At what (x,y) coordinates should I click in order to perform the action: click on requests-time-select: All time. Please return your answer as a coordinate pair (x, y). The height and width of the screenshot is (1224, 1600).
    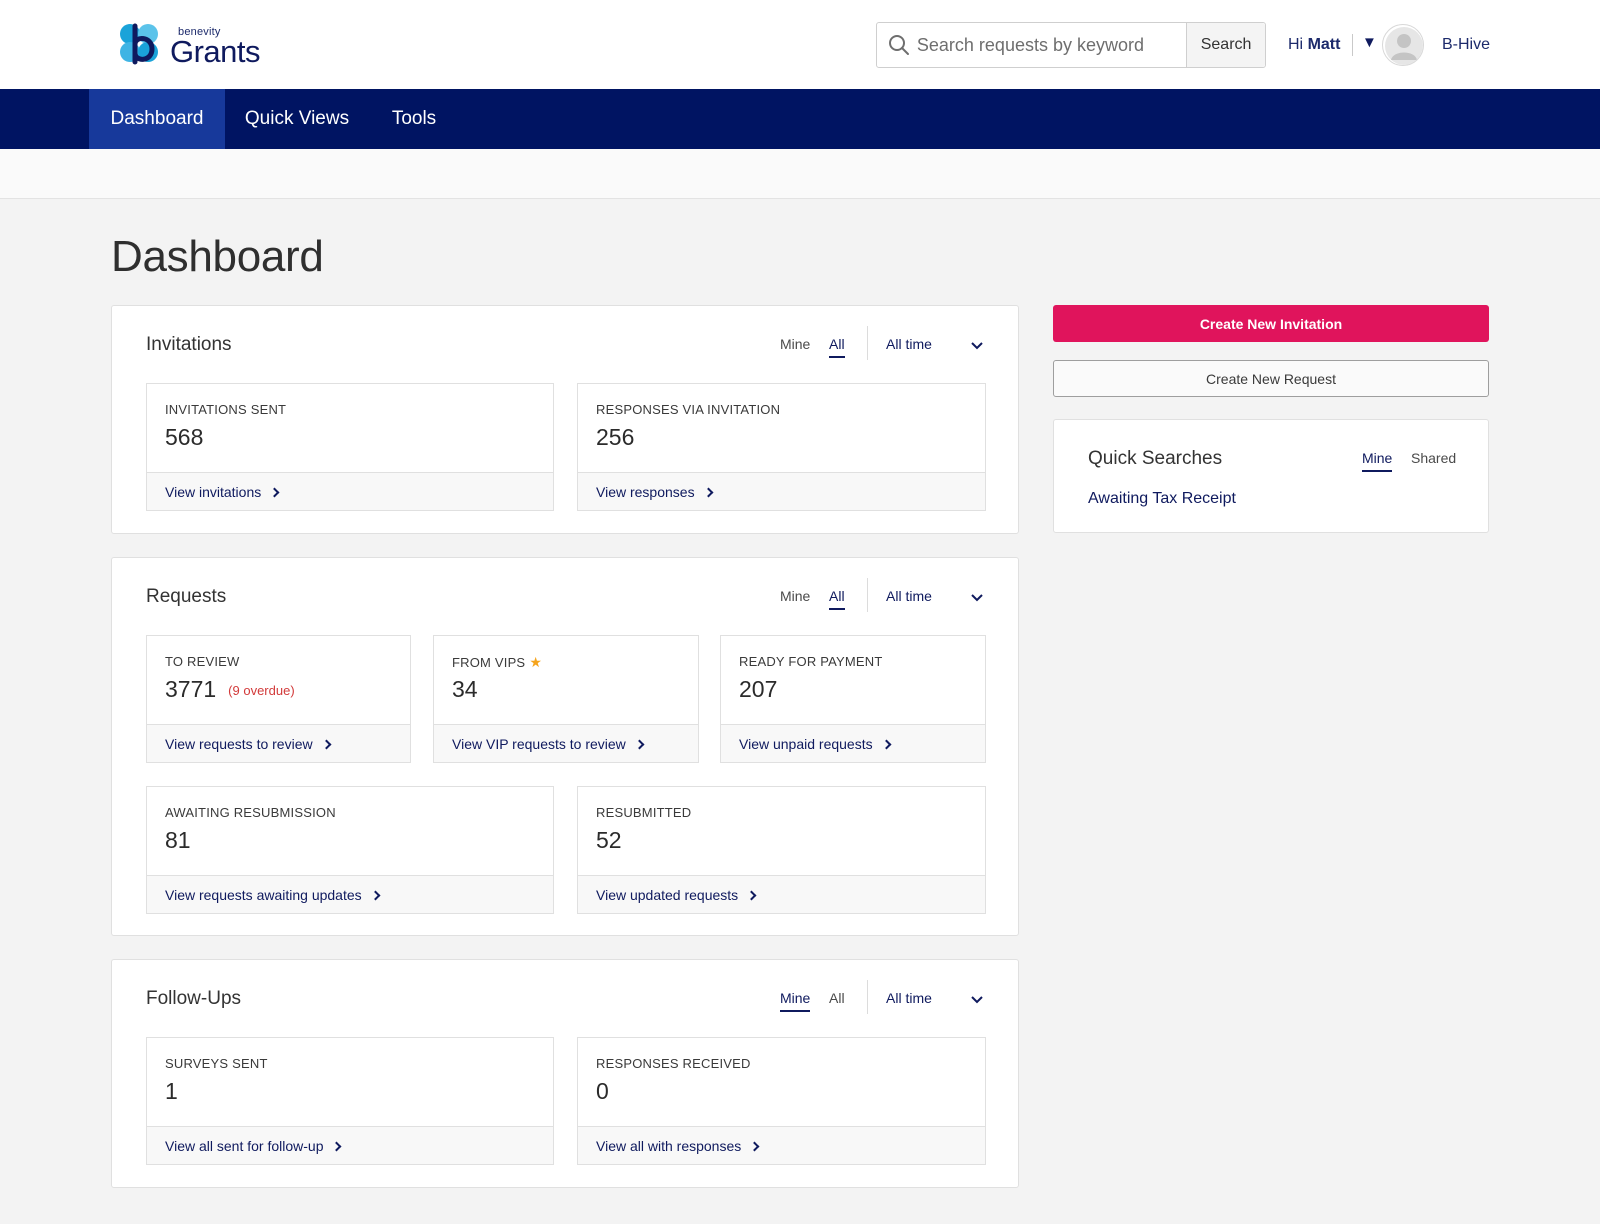
    Looking at the image, I should click on (909, 596).